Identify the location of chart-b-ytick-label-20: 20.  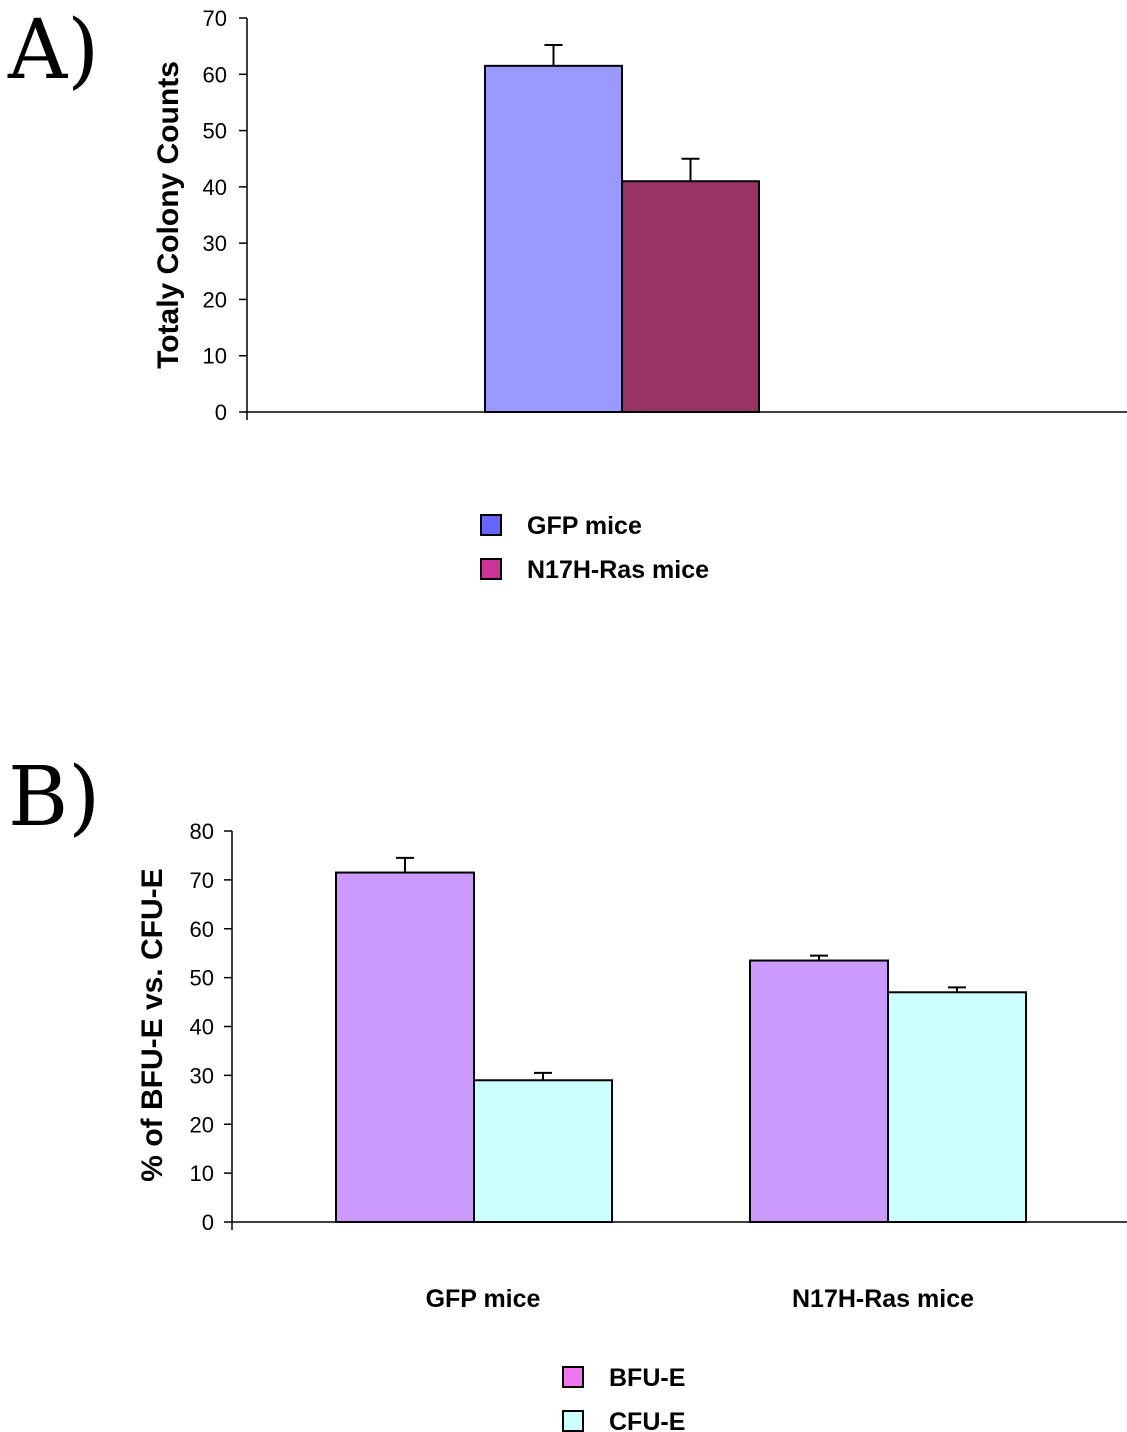
(202, 1124).